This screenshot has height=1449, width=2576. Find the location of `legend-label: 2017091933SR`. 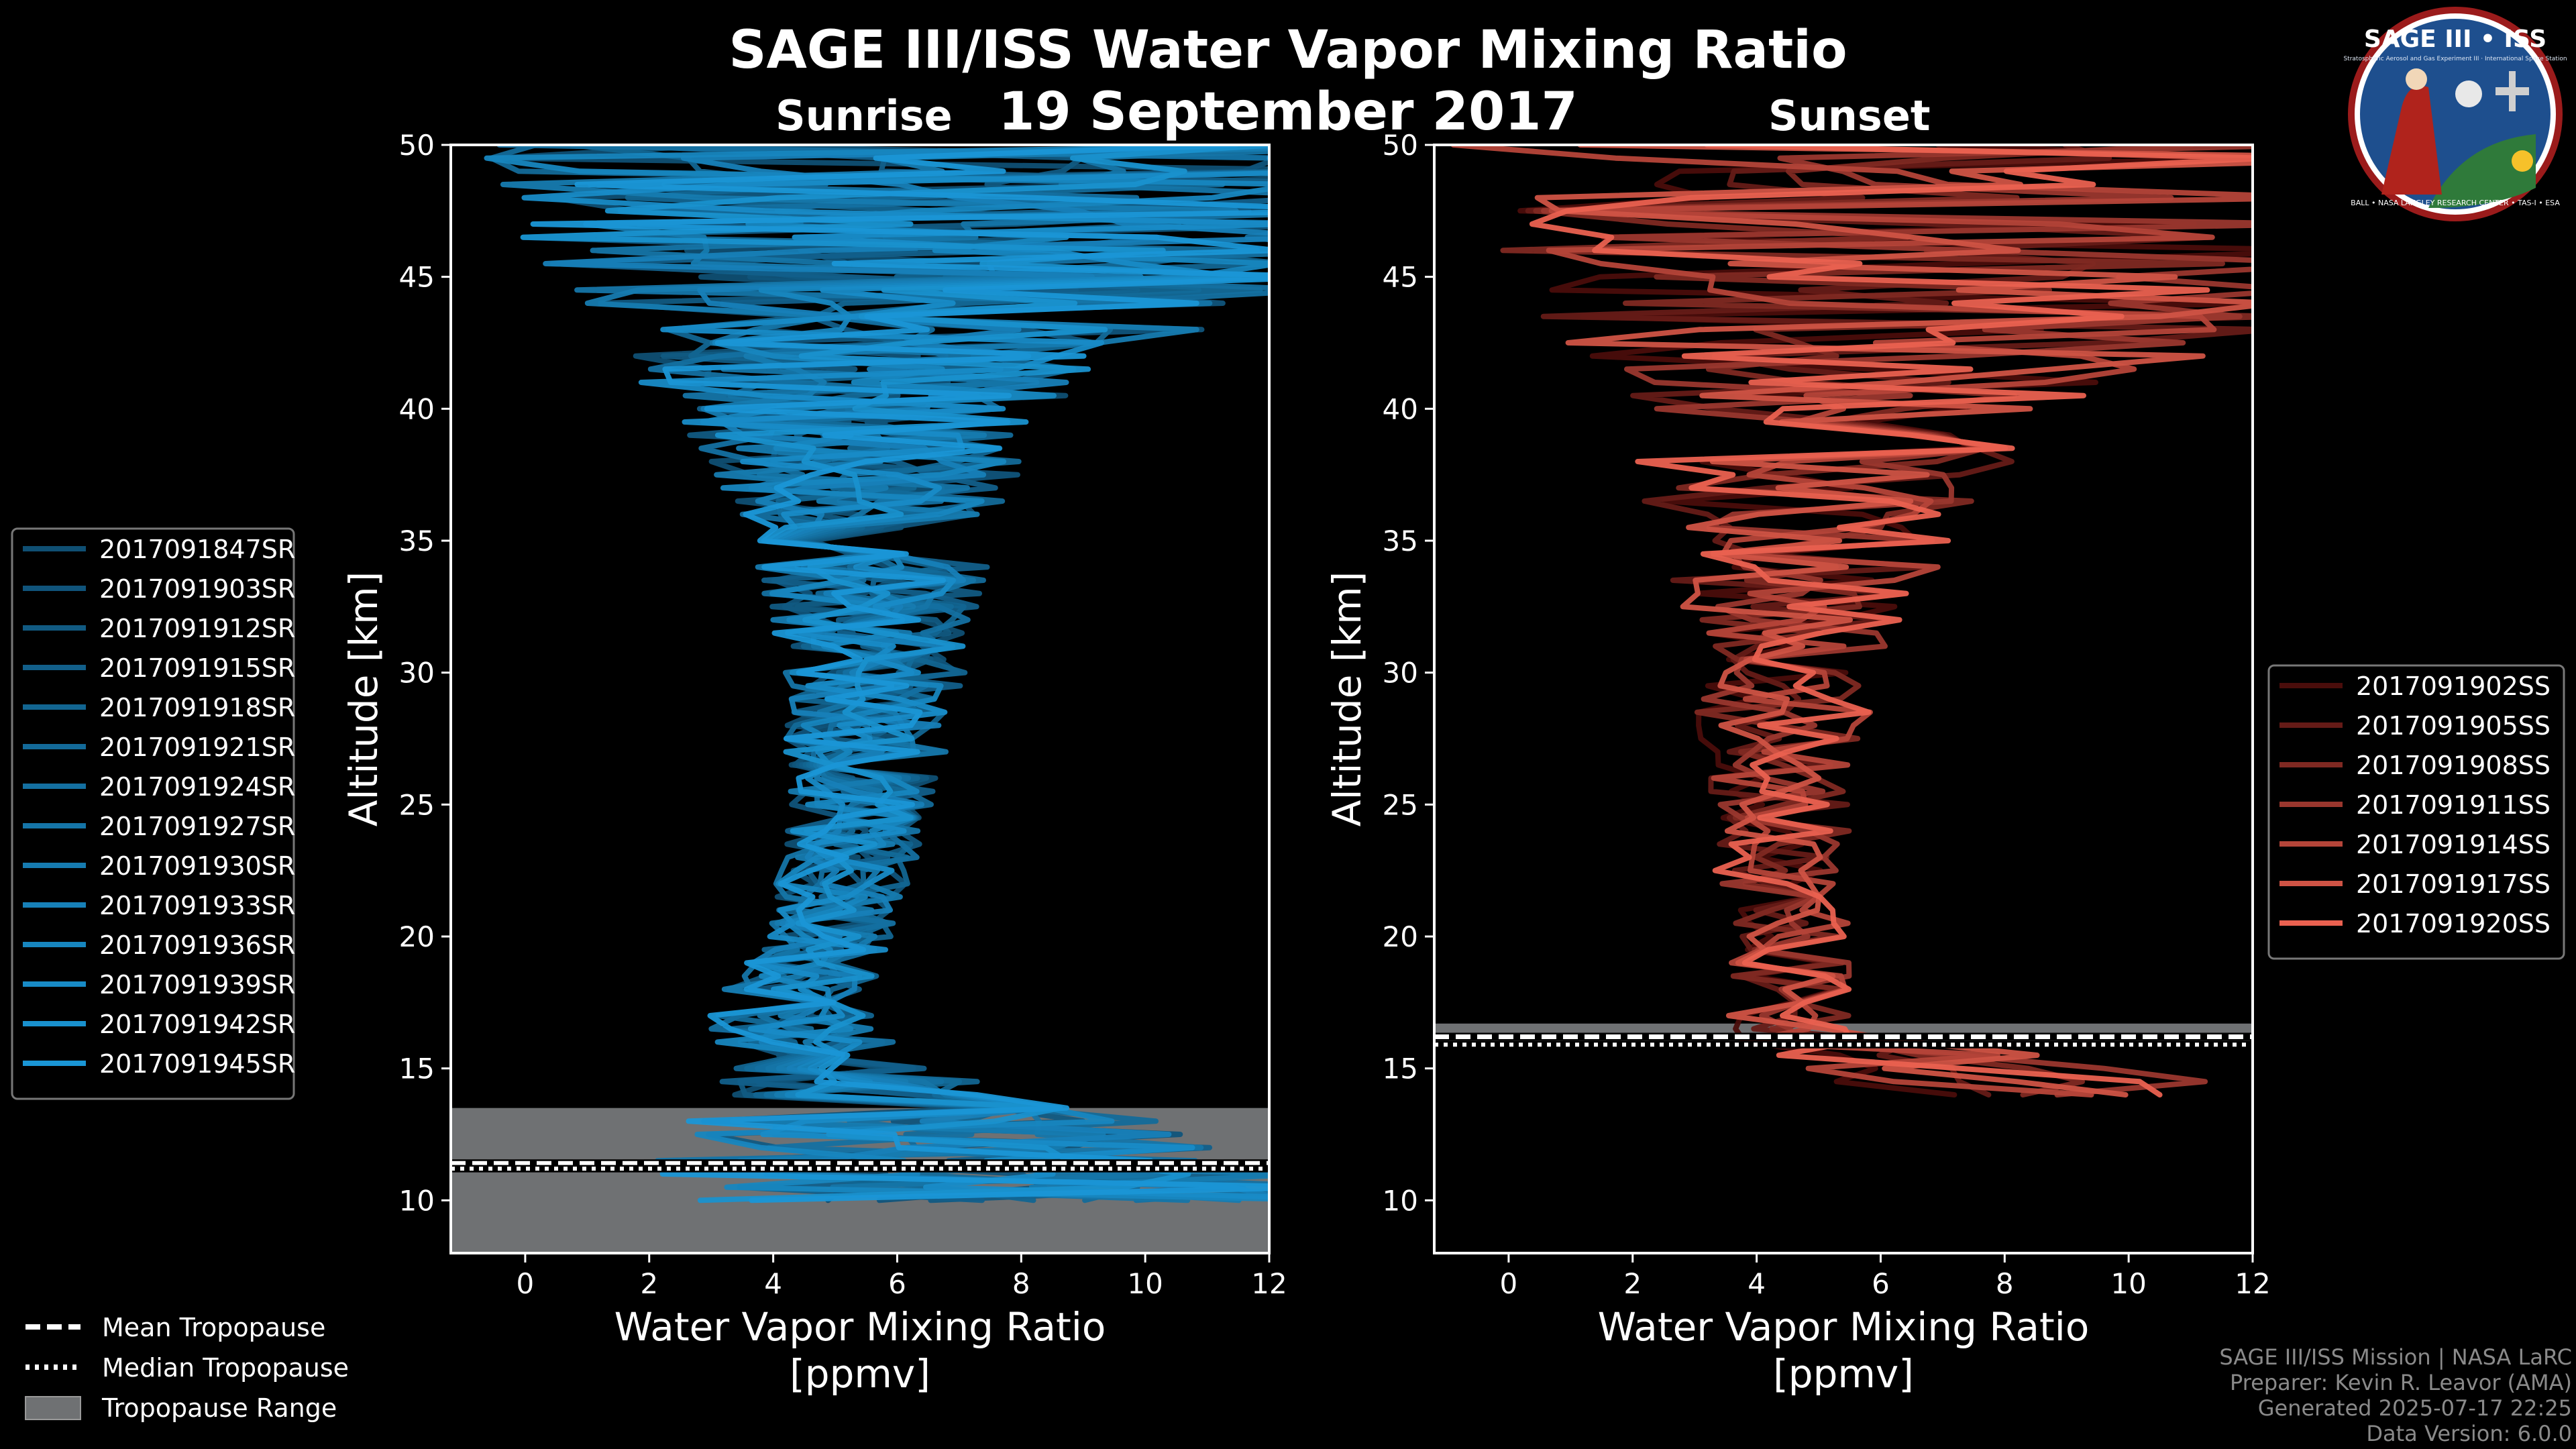

legend-label: 2017091933SR is located at coordinates (197, 905).